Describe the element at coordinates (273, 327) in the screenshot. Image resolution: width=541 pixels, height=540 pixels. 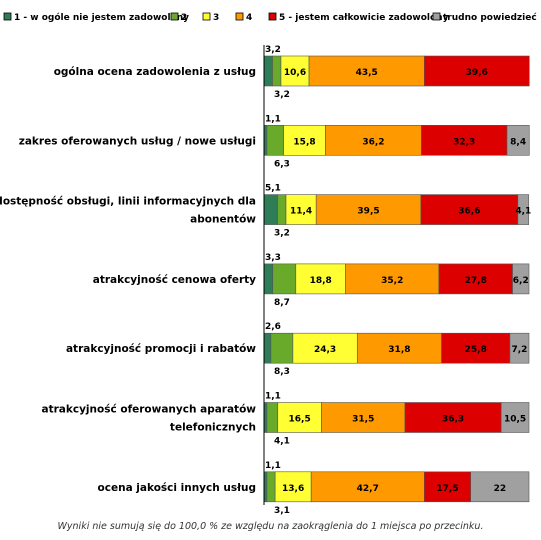
I see `data-label: 2,6` at that location.